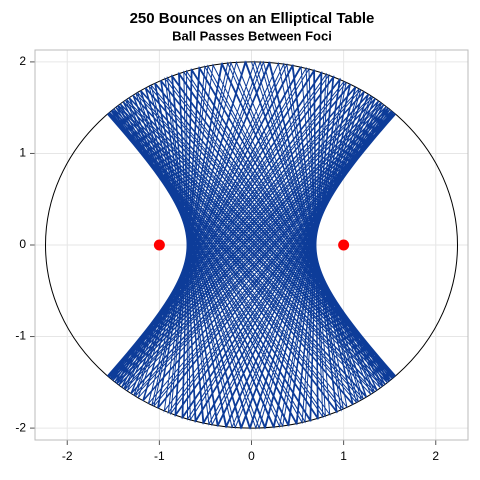 The height and width of the screenshot is (480, 480). What do you see at coordinates (343, 456) in the screenshot?
I see `x-tick-label: 1` at bounding box center [343, 456].